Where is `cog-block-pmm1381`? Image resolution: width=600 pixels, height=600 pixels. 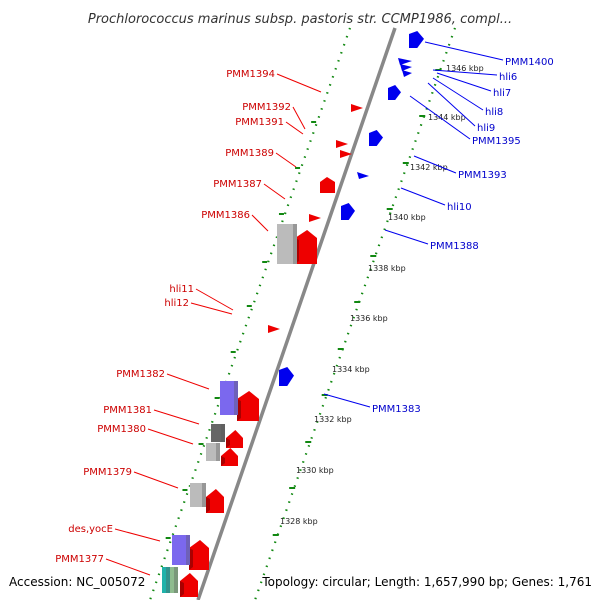 cog-block-pmm1381 is located at coordinates (218, 433).